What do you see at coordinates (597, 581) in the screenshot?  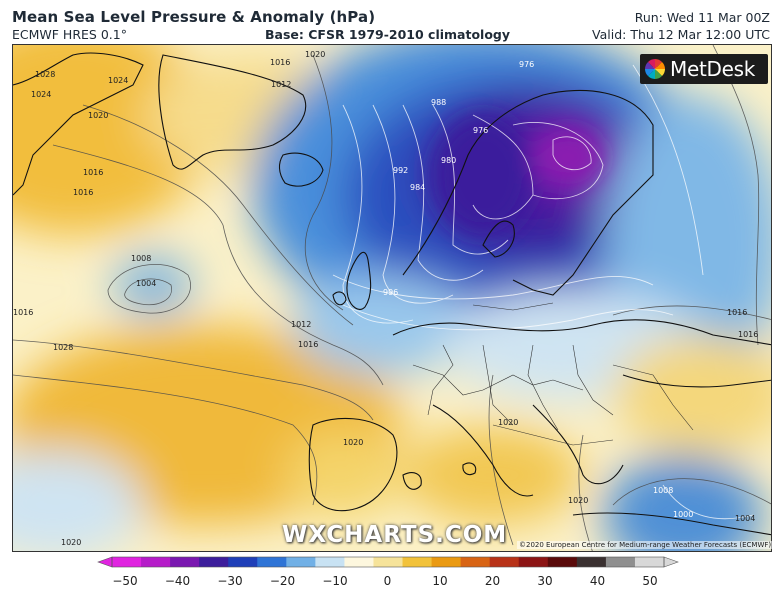 I see `colorbar-tick-label: 40` at bounding box center [597, 581].